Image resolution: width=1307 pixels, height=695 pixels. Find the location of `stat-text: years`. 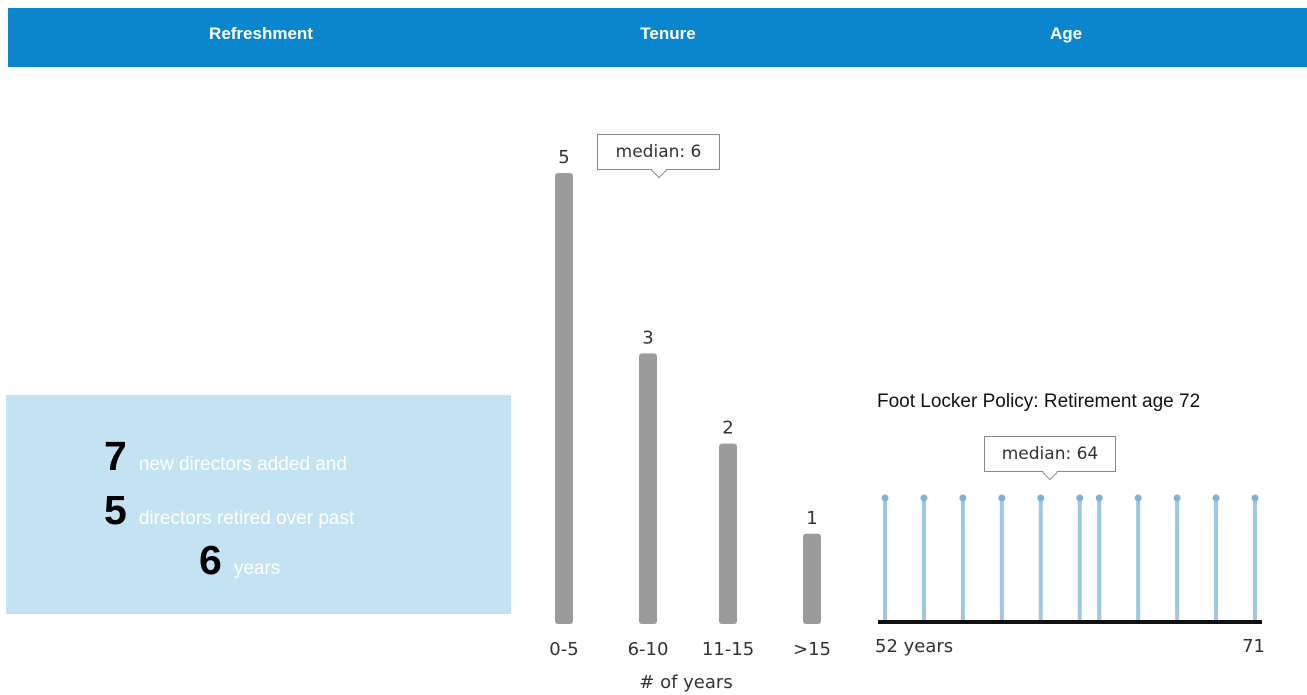

stat-text: years is located at coordinates (257, 568).